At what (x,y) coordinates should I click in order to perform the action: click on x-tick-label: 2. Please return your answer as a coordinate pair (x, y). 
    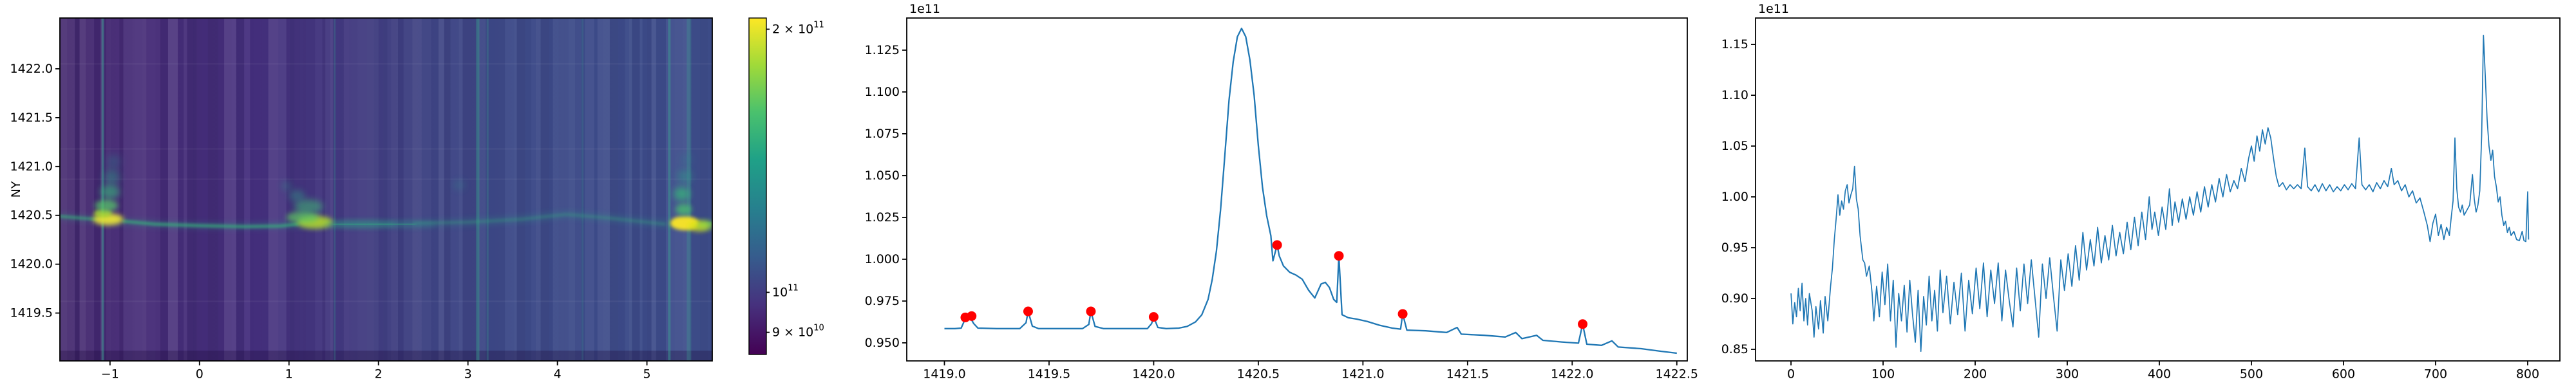
    Looking at the image, I should click on (379, 374).